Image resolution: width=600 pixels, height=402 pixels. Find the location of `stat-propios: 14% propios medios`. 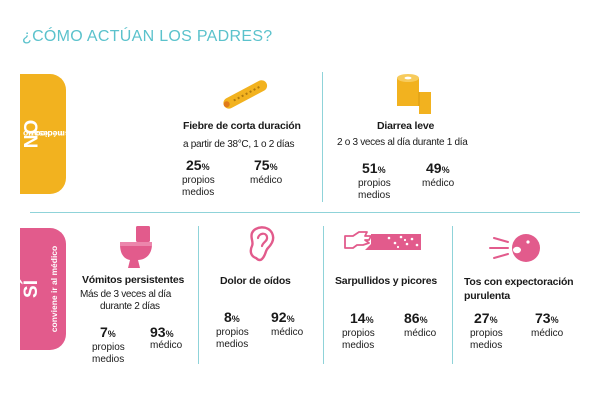

stat-propios: 14% propios medios is located at coordinates (358, 331).